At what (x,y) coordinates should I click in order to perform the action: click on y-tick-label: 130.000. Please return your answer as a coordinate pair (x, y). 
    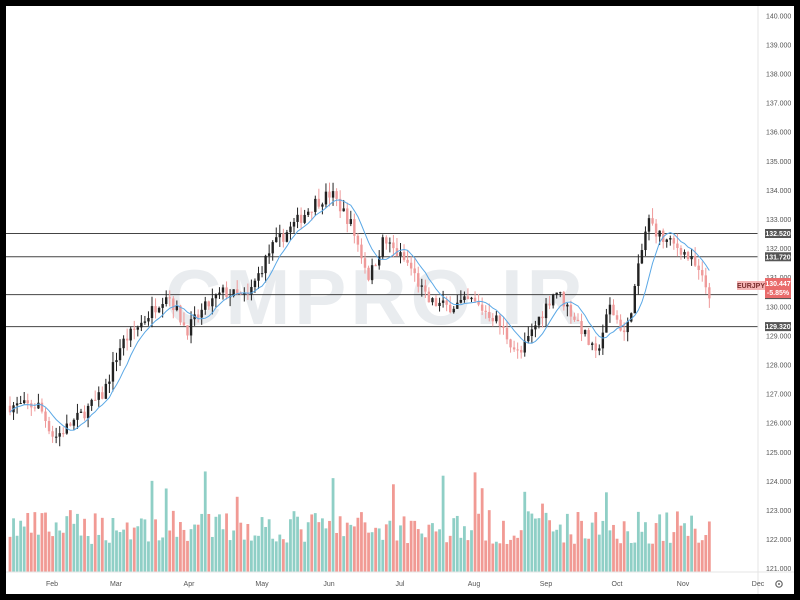
    Looking at the image, I should click on (778, 307).